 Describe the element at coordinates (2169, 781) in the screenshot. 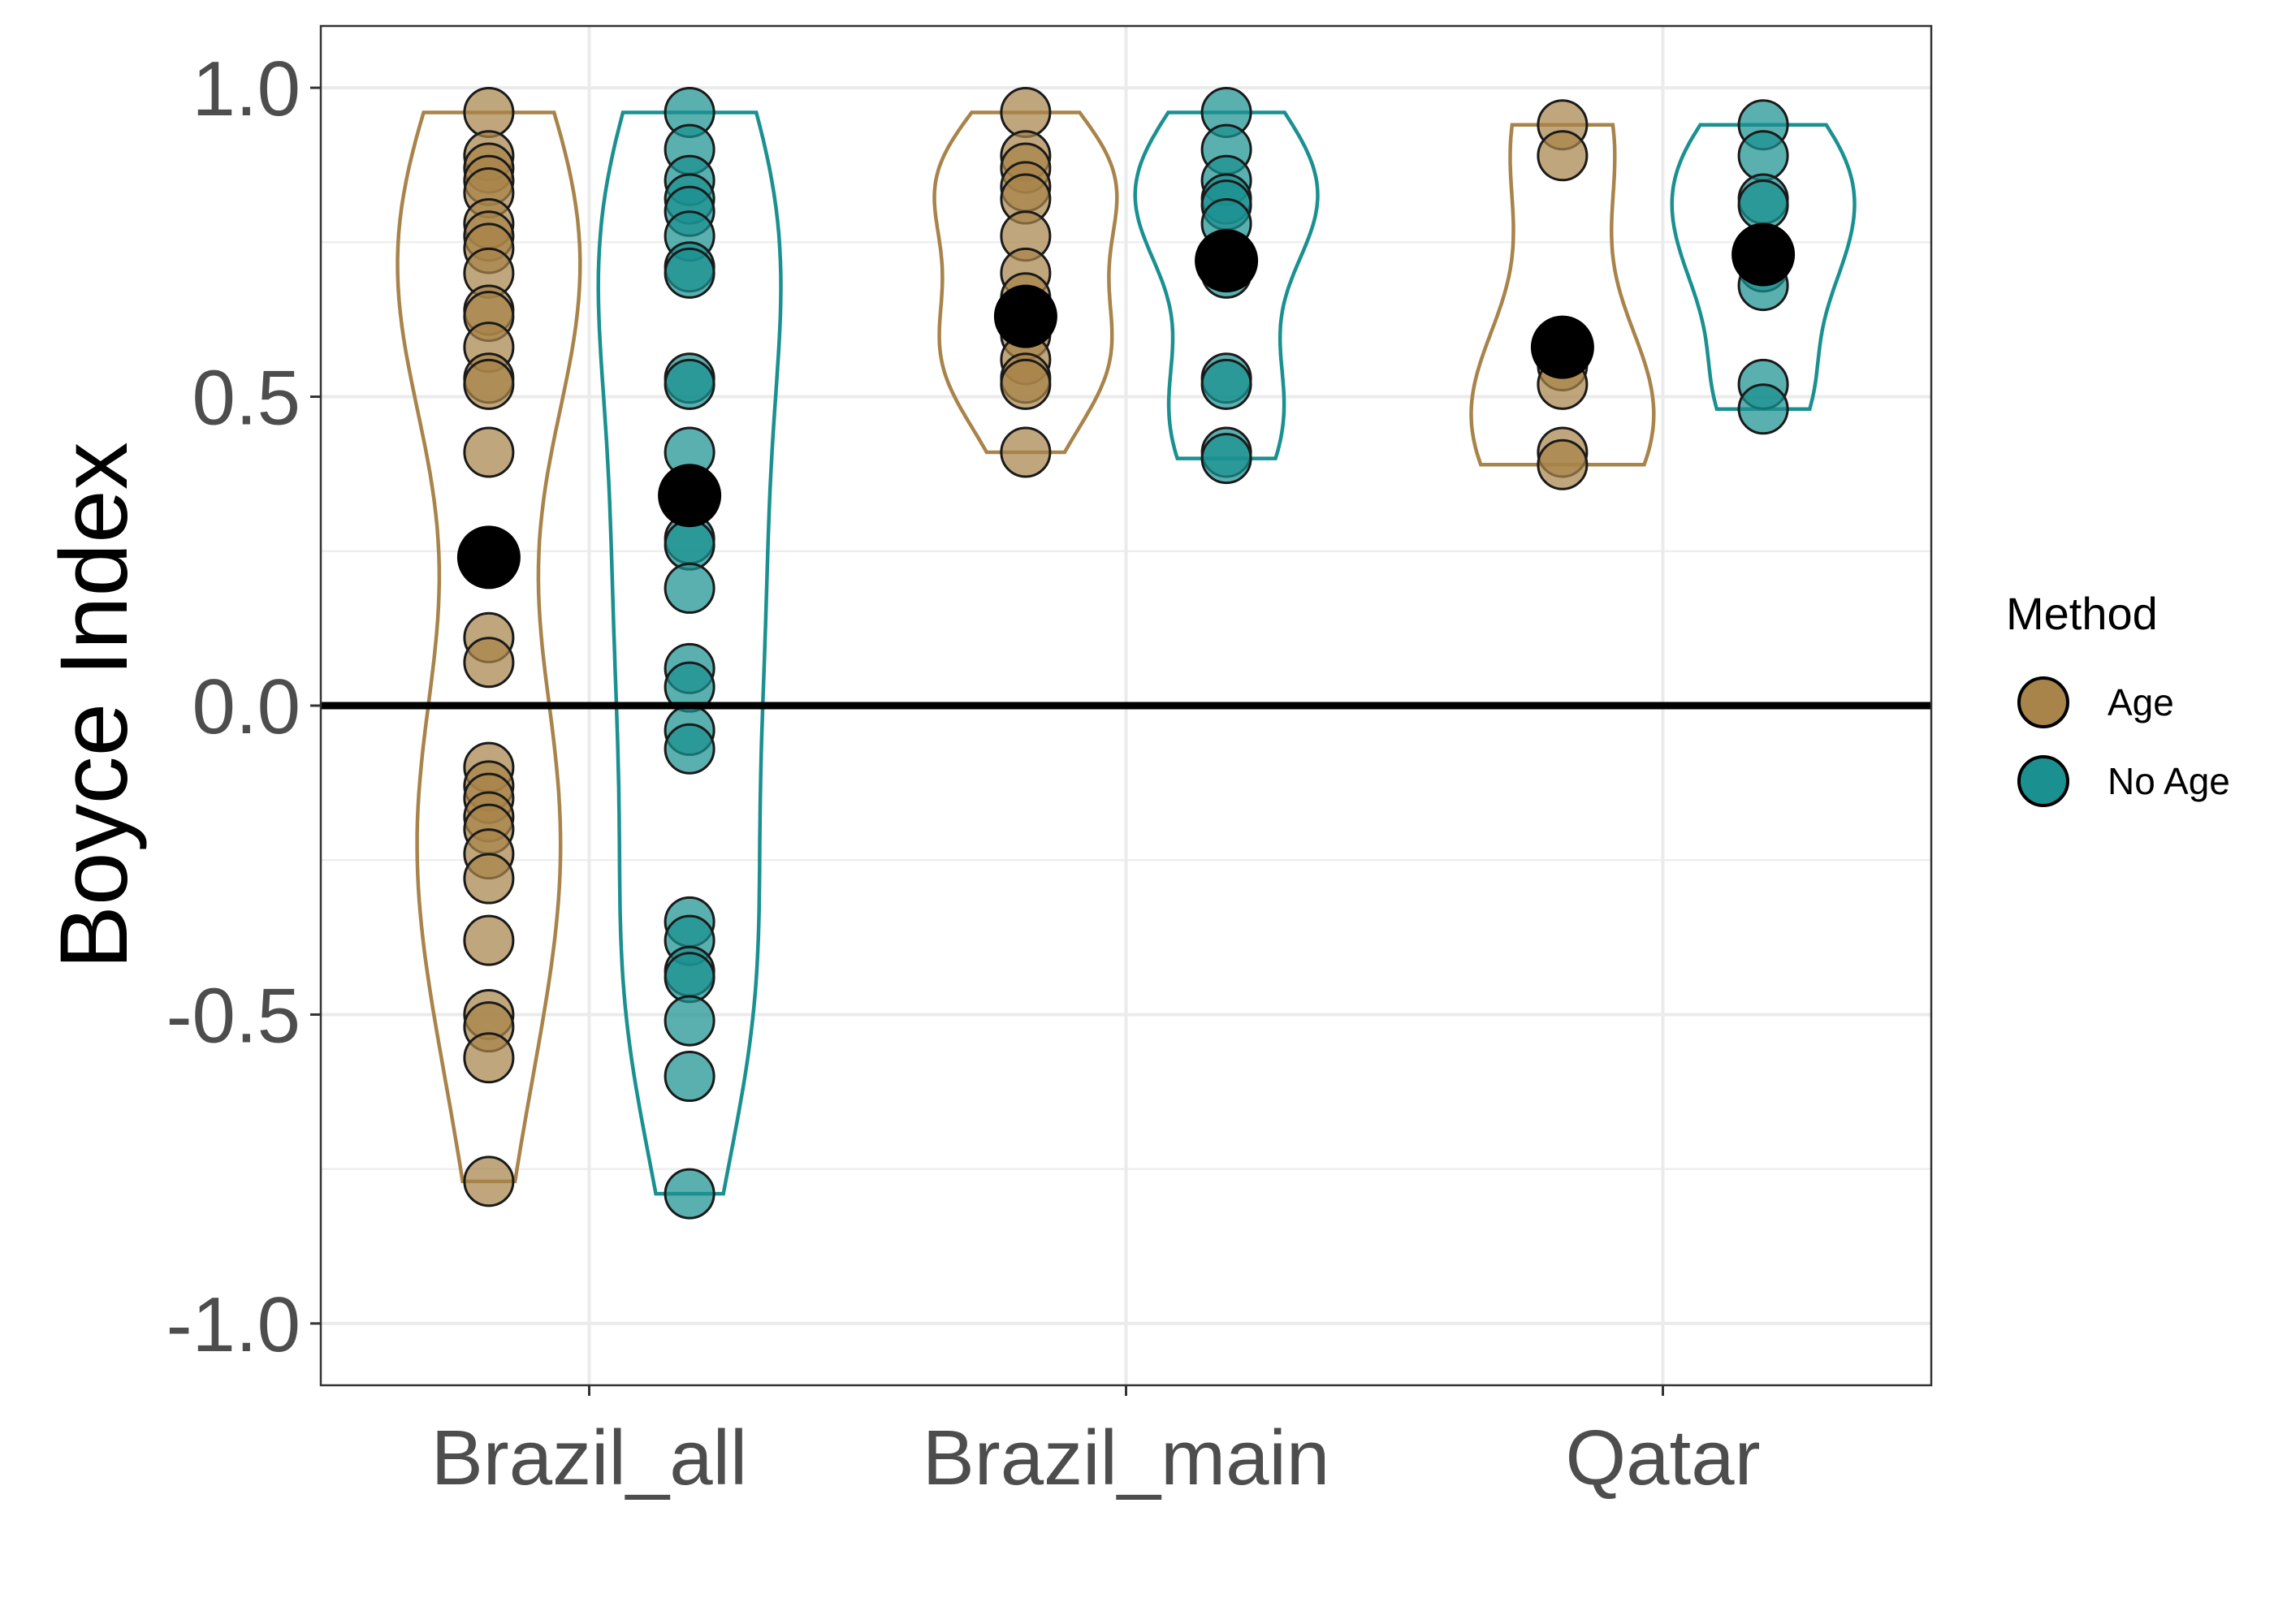

I see `legend-label: No Age` at that location.